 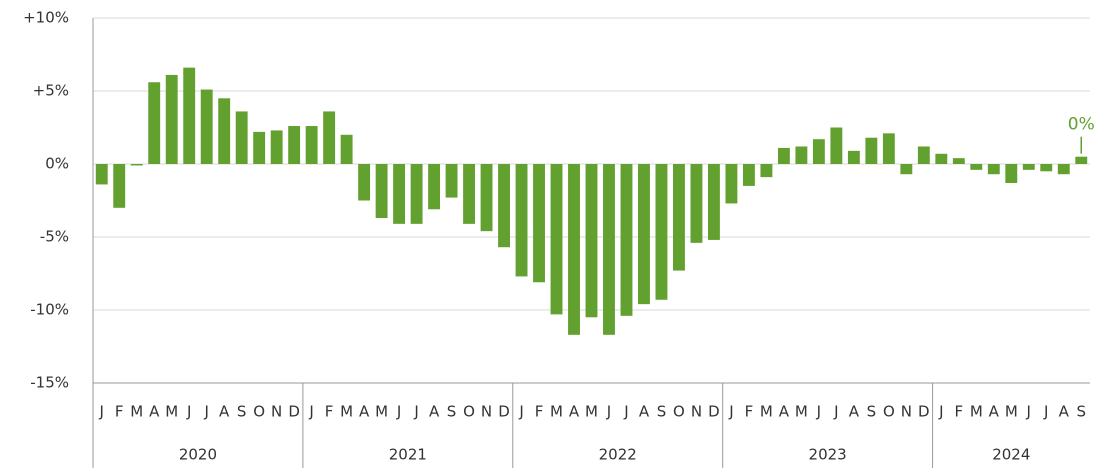 What do you see at coordinates (1011, 455) in the screenshot?
I see `year-label: 2024` at bounding box center [1011, 455].